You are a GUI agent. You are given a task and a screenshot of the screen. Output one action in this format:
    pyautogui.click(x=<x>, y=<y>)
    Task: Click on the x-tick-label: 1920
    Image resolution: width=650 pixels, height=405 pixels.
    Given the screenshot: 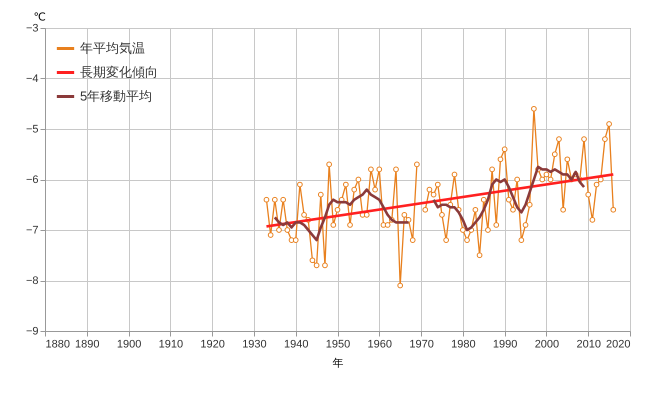 What is the action you would take?
    pyautogui.click(x=212, y=344)
    